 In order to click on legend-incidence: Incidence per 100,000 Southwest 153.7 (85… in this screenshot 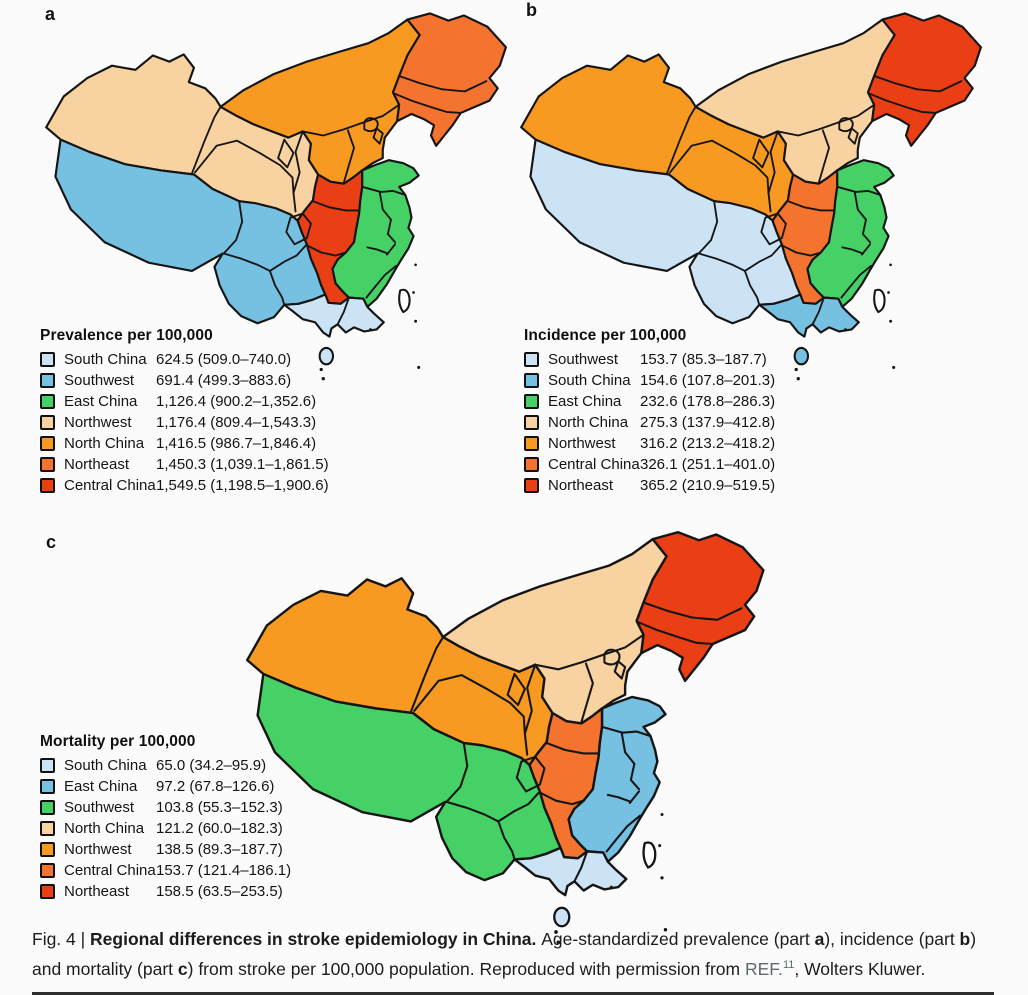, I will do `click(649, 411)`.